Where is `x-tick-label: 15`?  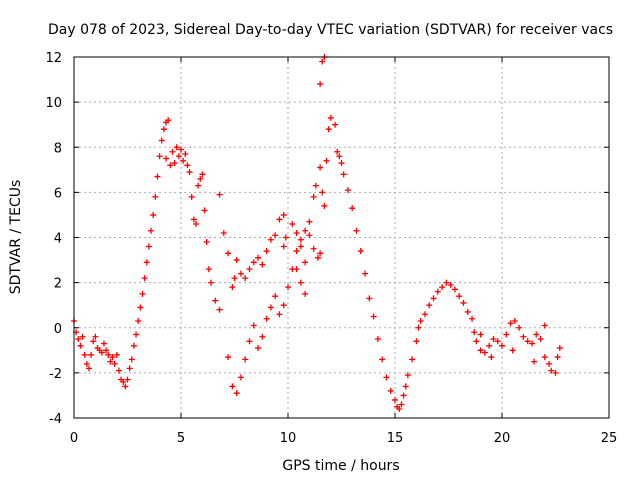
x-tick-label: 15 is located at coordinates (395, 438).